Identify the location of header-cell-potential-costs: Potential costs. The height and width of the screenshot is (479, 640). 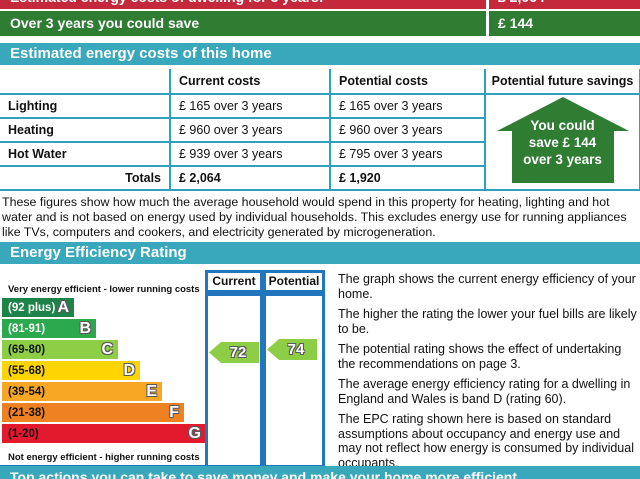
(407, 82).